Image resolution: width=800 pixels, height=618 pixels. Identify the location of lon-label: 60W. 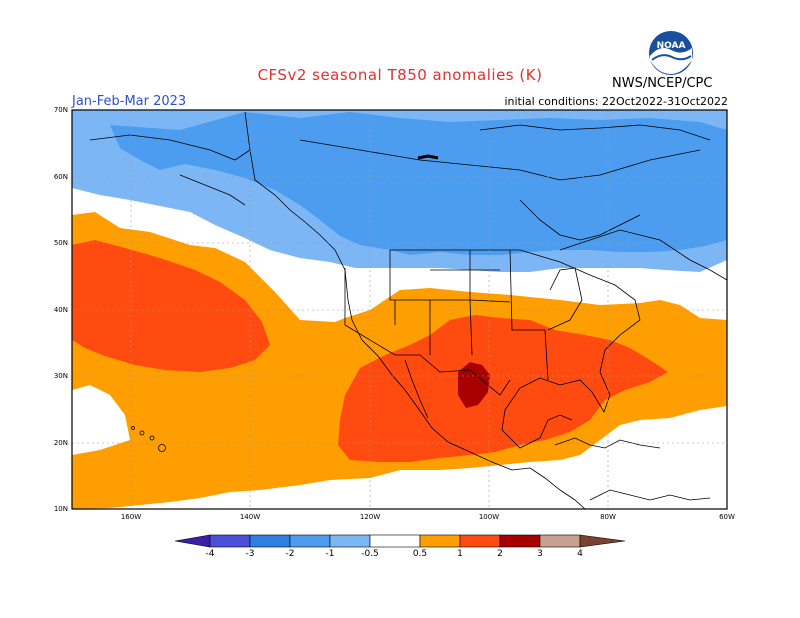
(727, 517).